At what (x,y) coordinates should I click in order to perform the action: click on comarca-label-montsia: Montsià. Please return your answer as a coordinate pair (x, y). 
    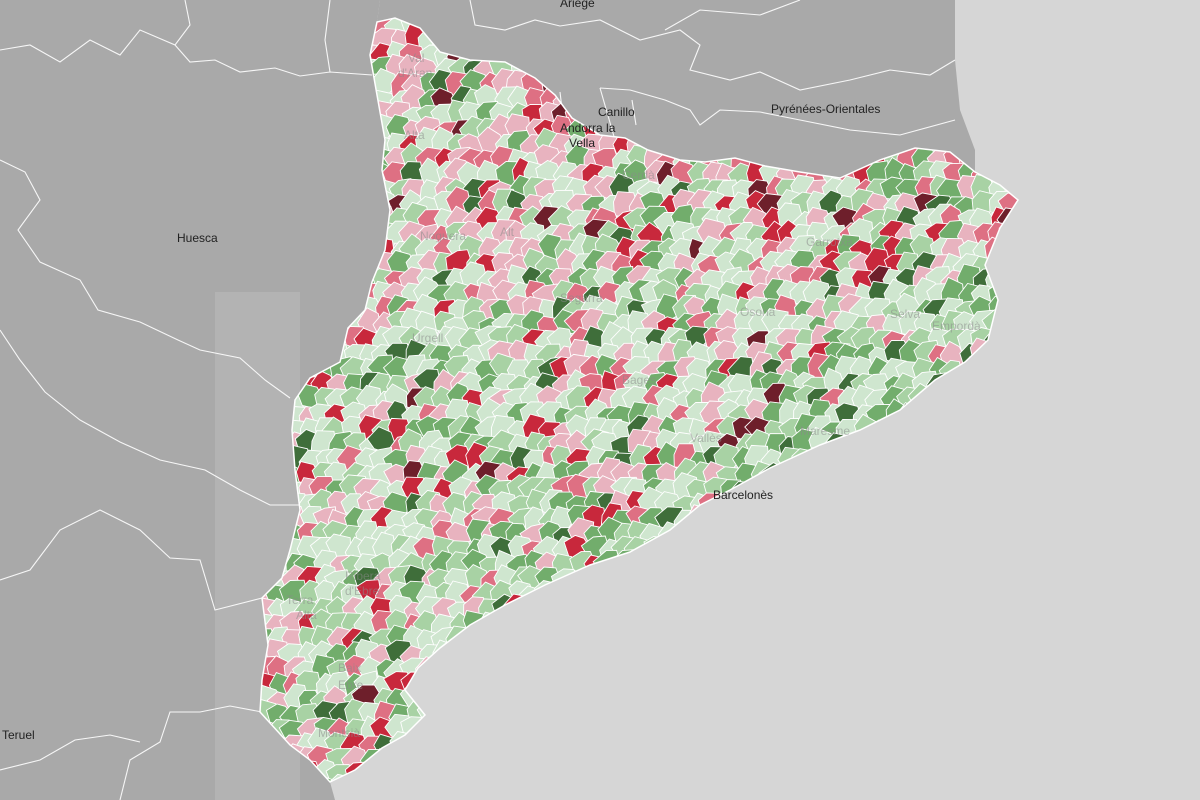
    Looking at the image, I should click on (339, 733).